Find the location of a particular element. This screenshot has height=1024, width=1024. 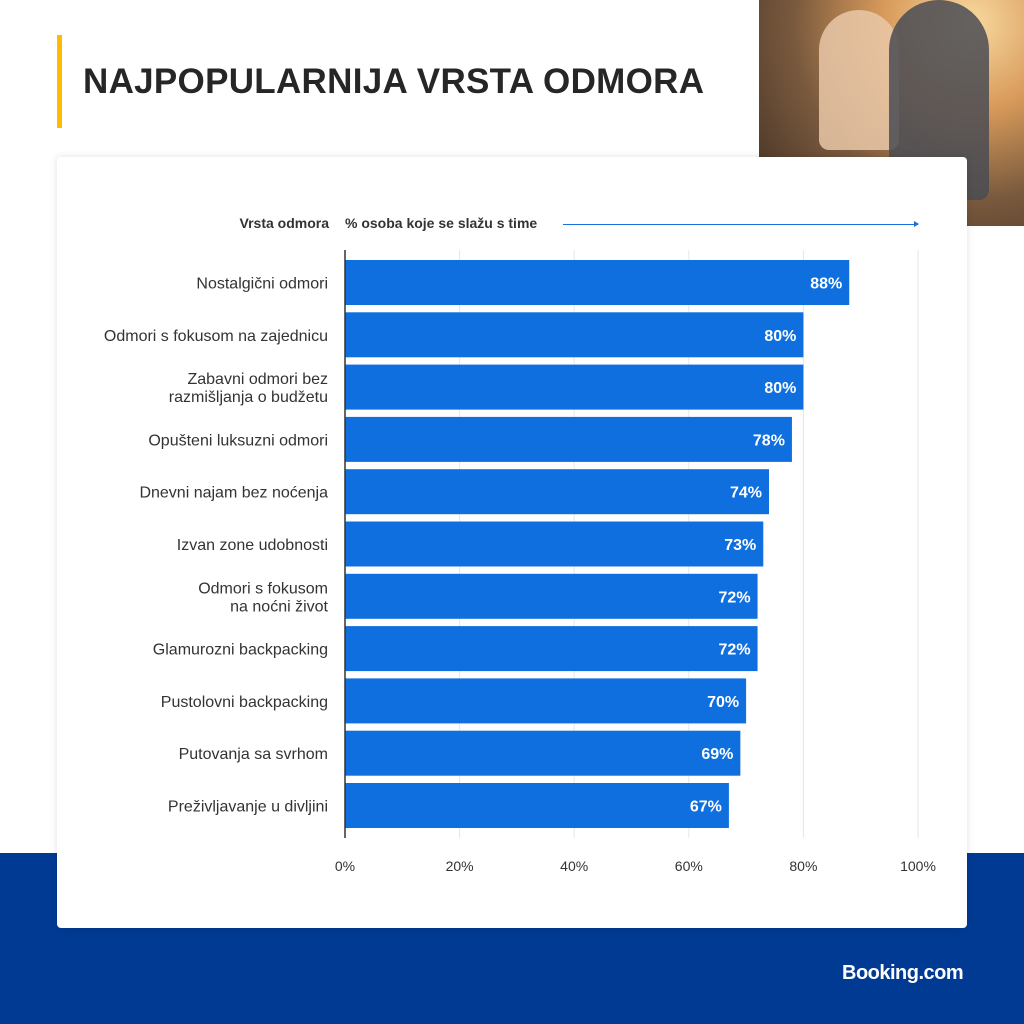

data-label: 67% is located at coordinates (706, 807).